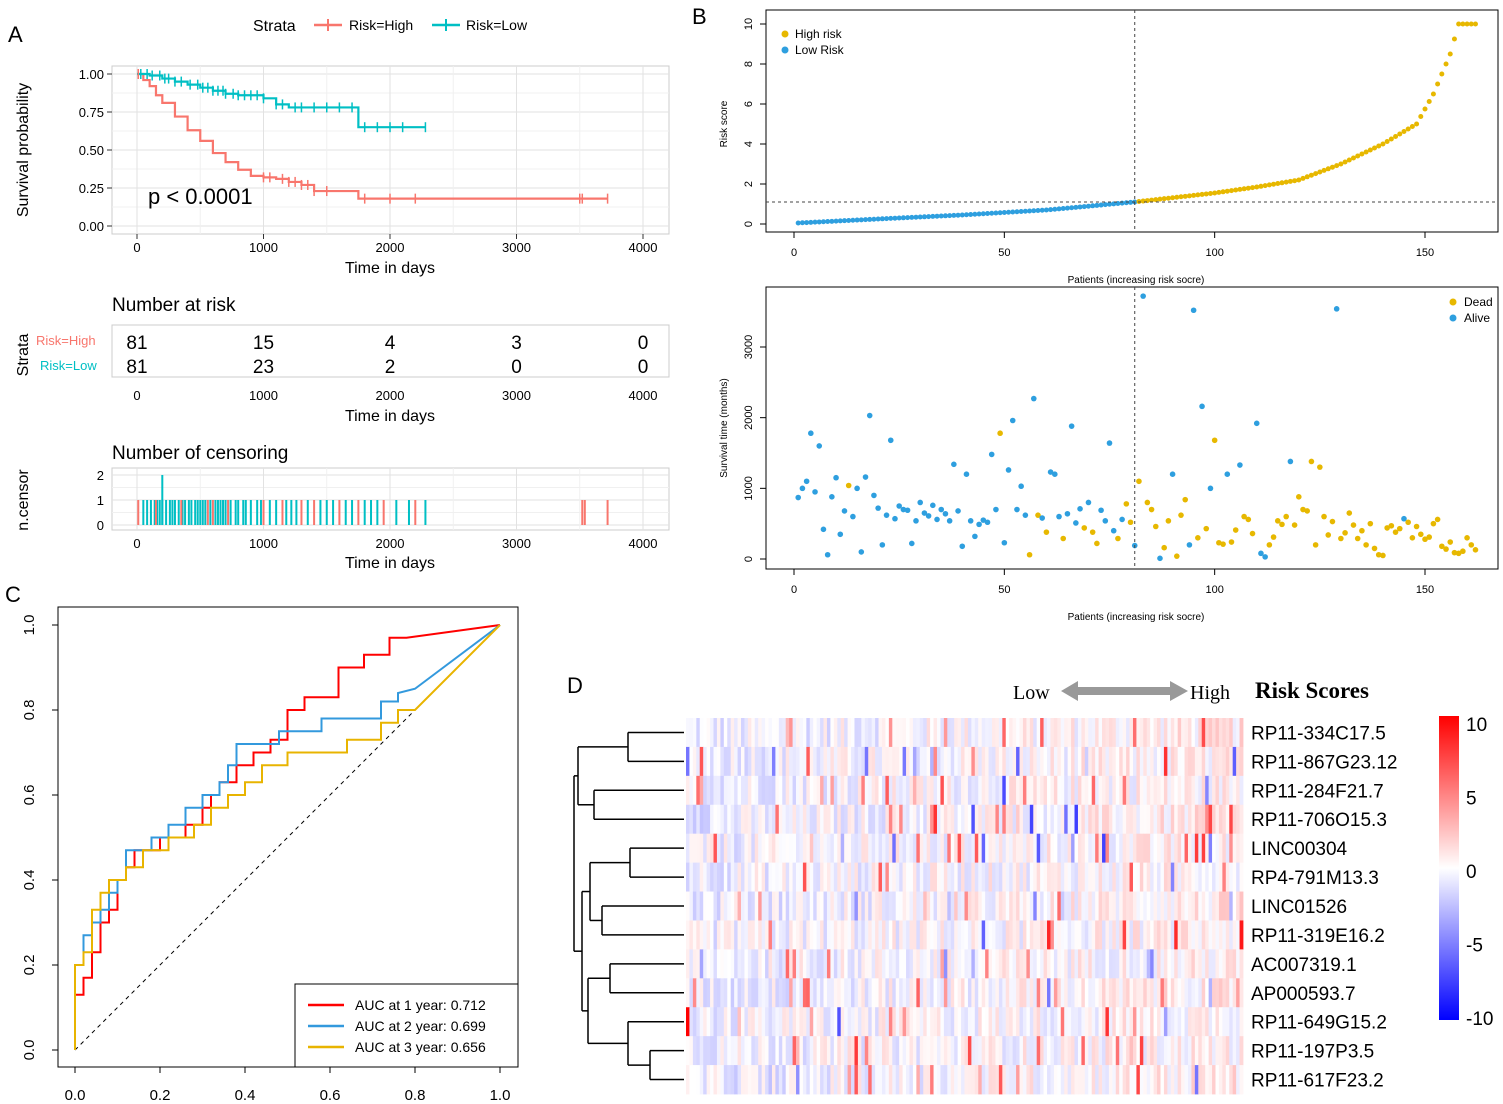  I want to click on roc-legend-3: AUC at 3 year: 0.656, so click(420, 1047).